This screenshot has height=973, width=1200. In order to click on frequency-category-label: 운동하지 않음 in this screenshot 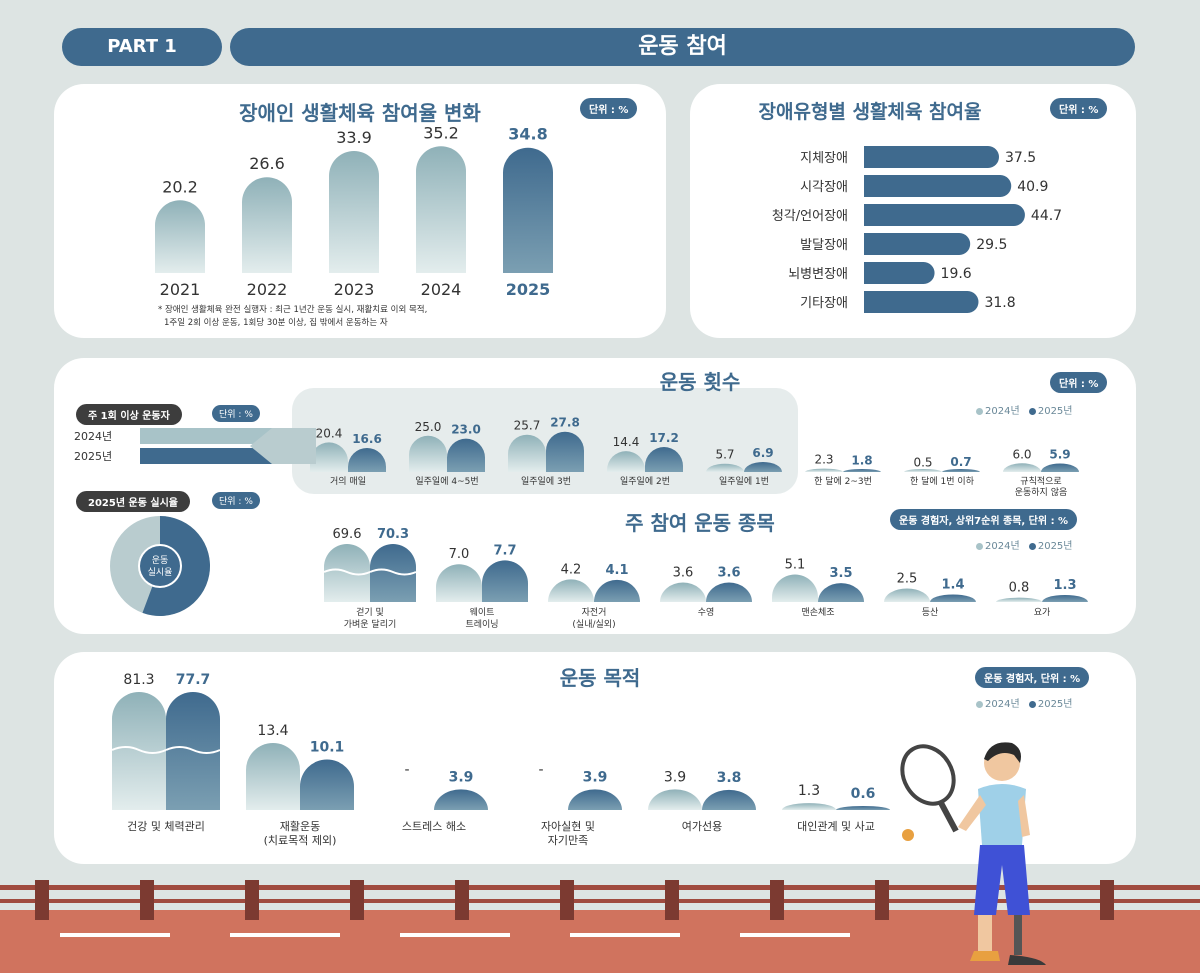, I will do `click(1041, 492)`.